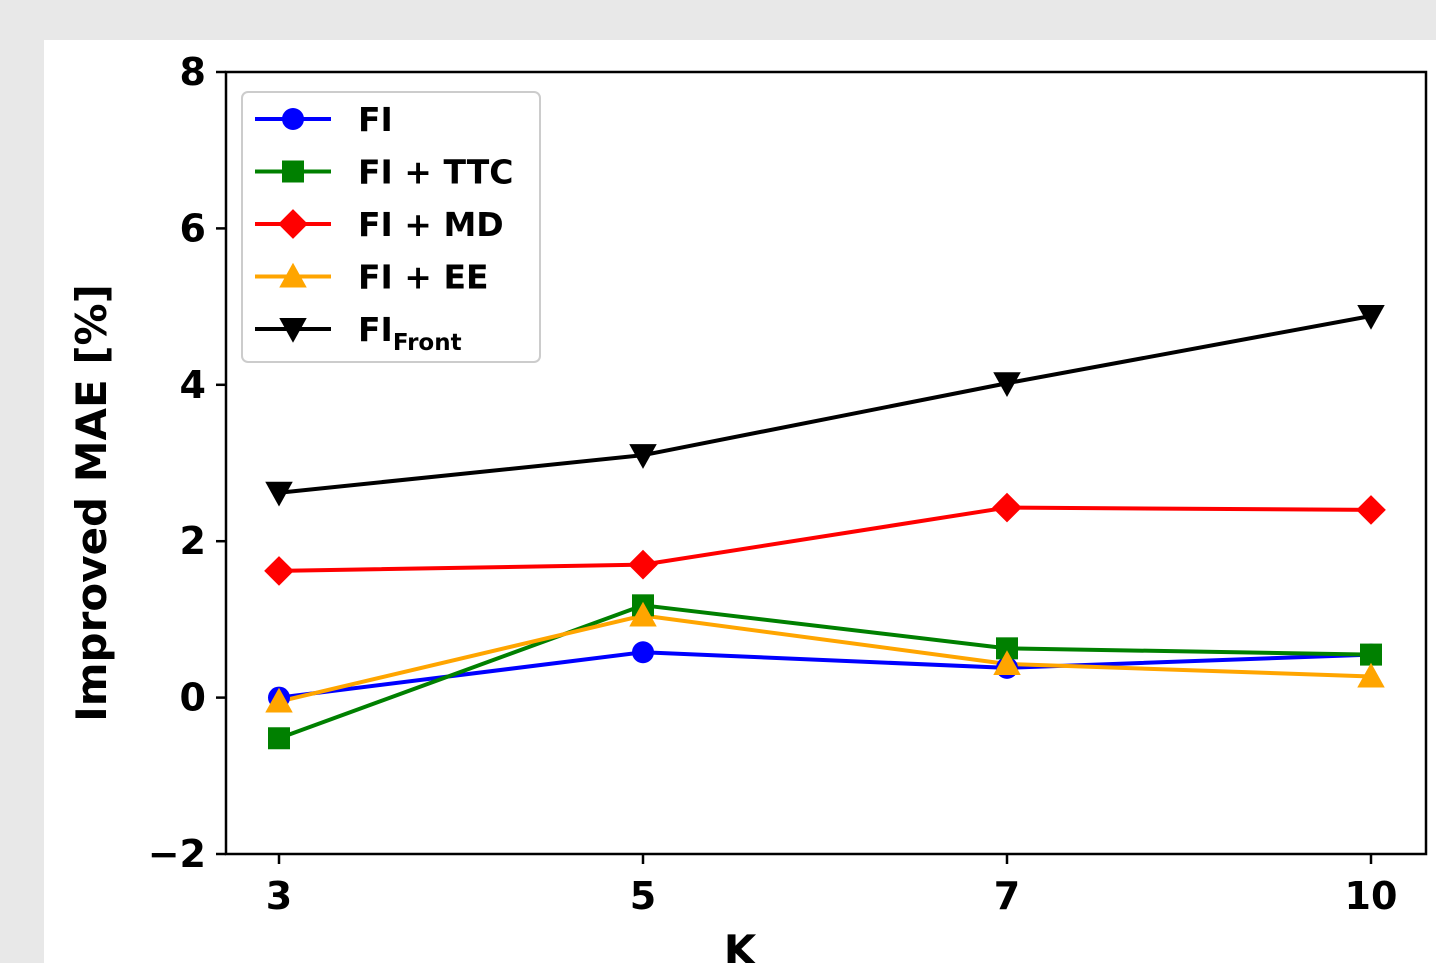 The height and width of the screenshot is (963, 1436). I want to click on y-axis-label: Improved MAE [%], so click(91, 503).